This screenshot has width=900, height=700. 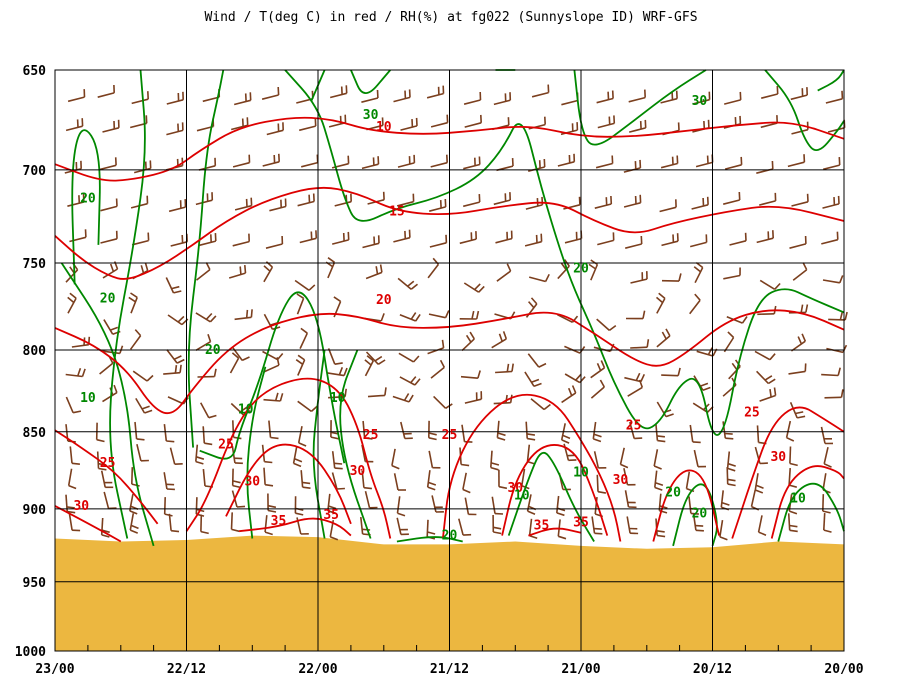 What do you see at coordinates (35, 583) in the screenshot?
I see `y-tick-label: 950` at bounding box center [35, 583].